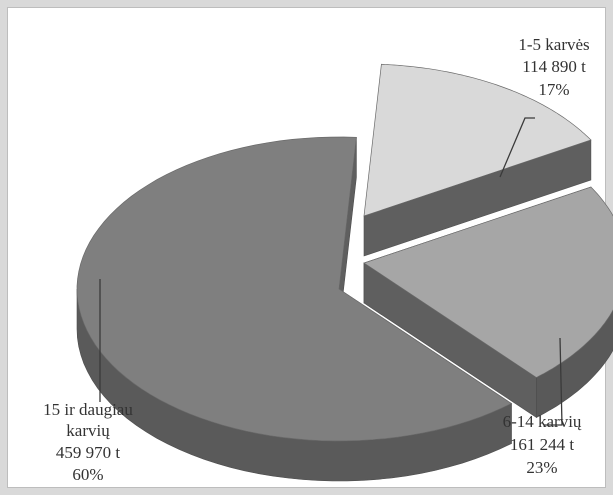  Describe the element at coordinates (553, 44) in the screenshot. I see `label-1-5-name: 1-5 karvės` at that location.